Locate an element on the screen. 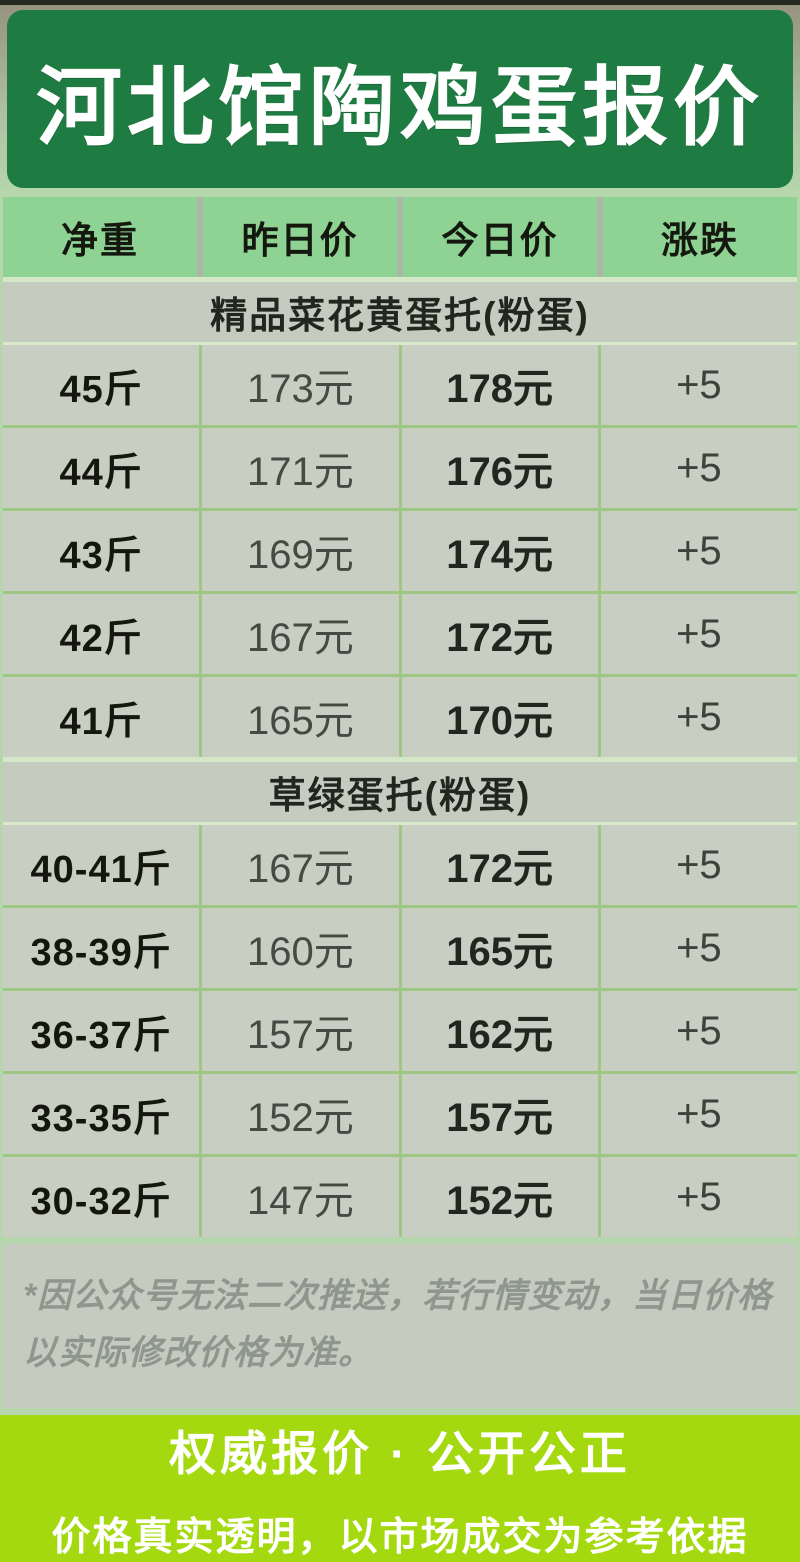 The width and height of the screenshot is (800, 1562). cell-yesterday-price: 160元 is located at coordinates (300, 948).